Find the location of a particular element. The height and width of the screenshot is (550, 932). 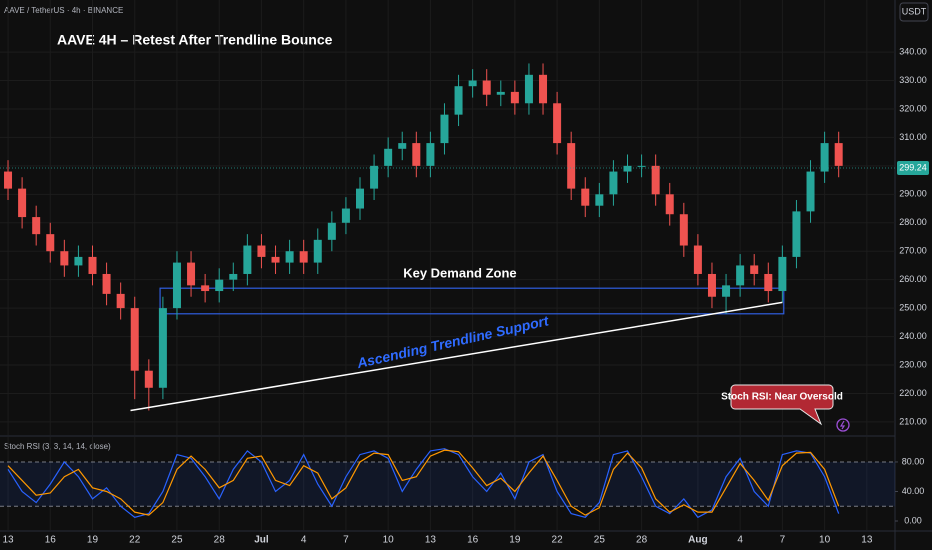

chart-title: AAVE 4H – Retest After Trendline Bounce is located at coordinates (195, 40).